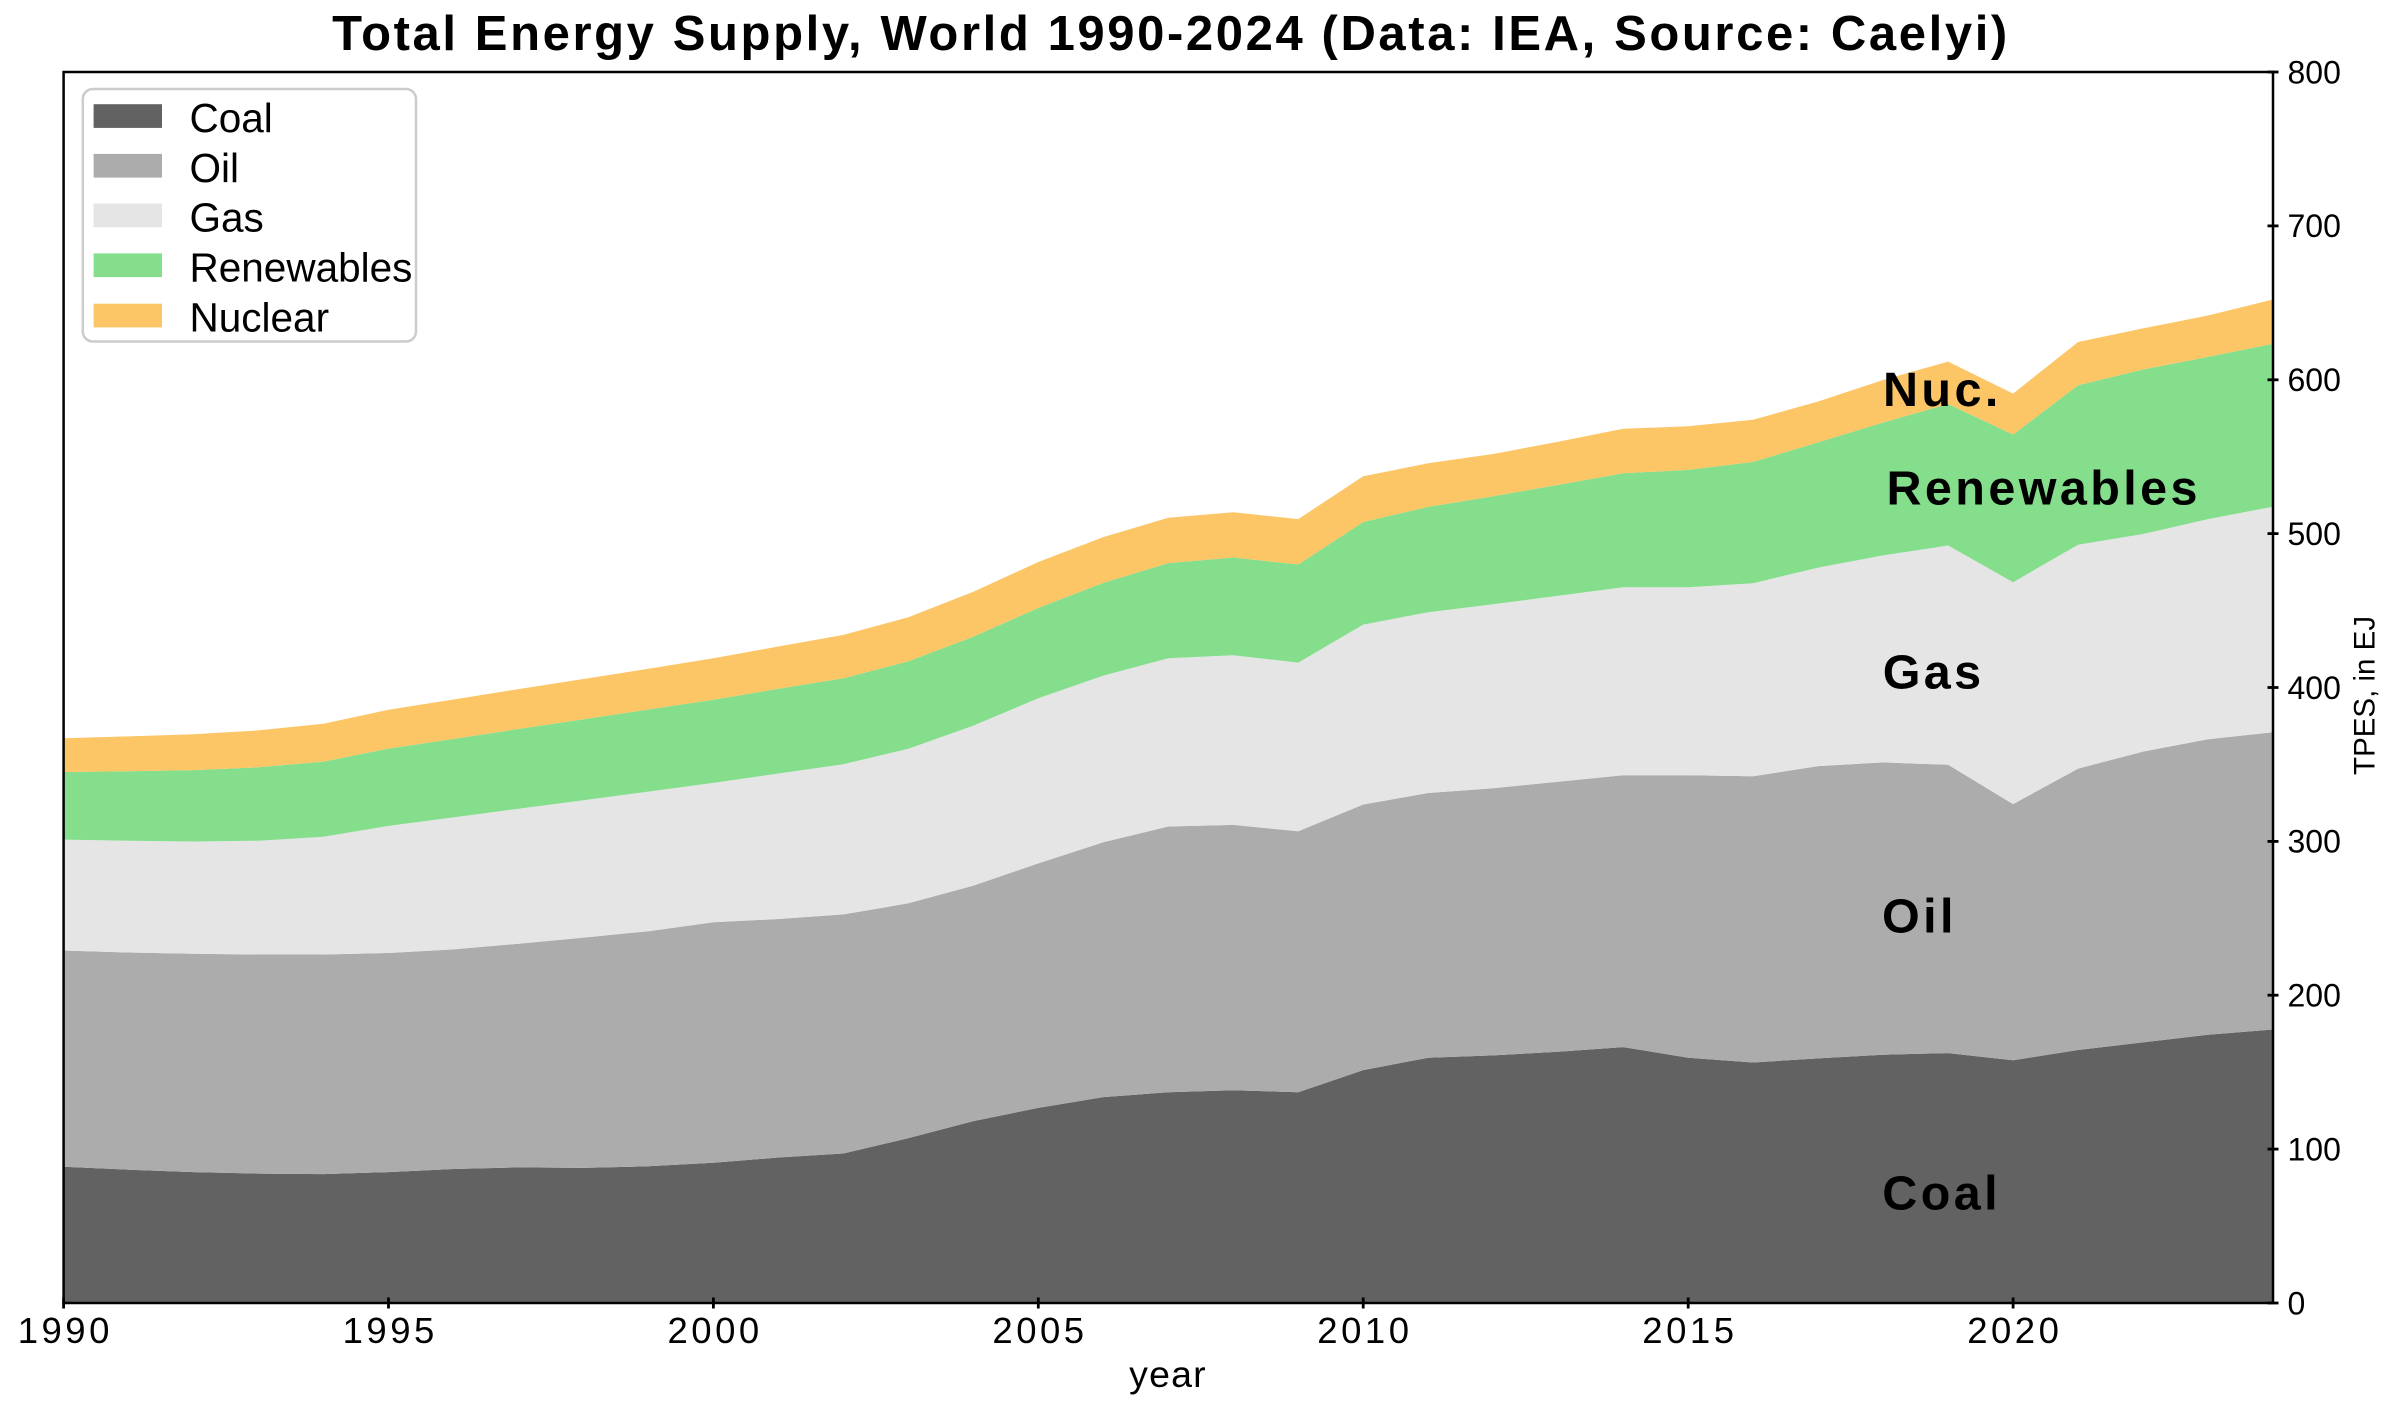  I want to click on svg-text: 2000, so click(714, 1330).